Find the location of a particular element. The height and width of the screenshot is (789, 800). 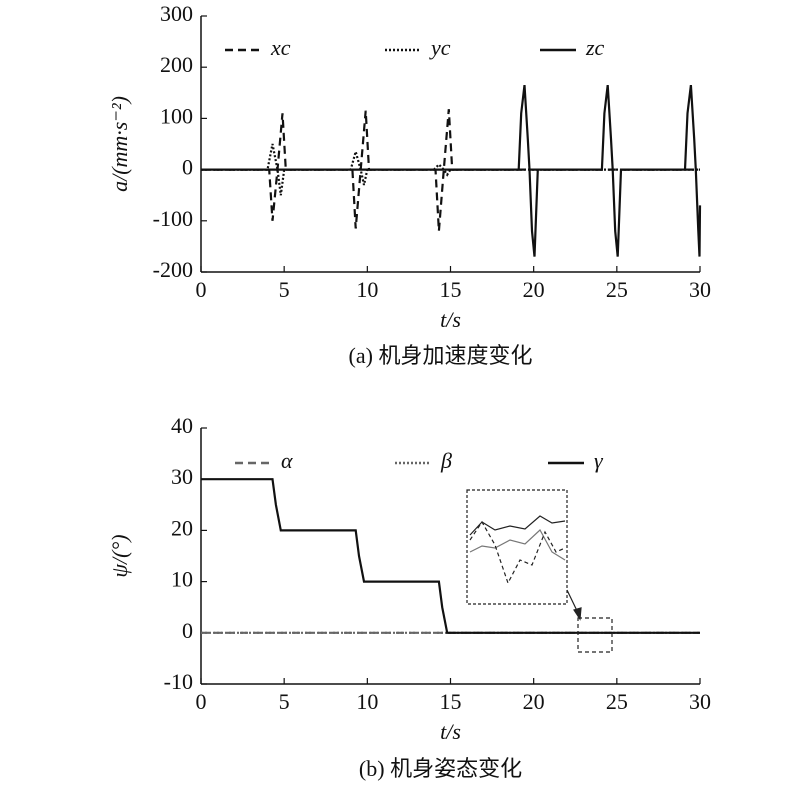

y-tick-label: 30 is located at coordinates (182, 476).